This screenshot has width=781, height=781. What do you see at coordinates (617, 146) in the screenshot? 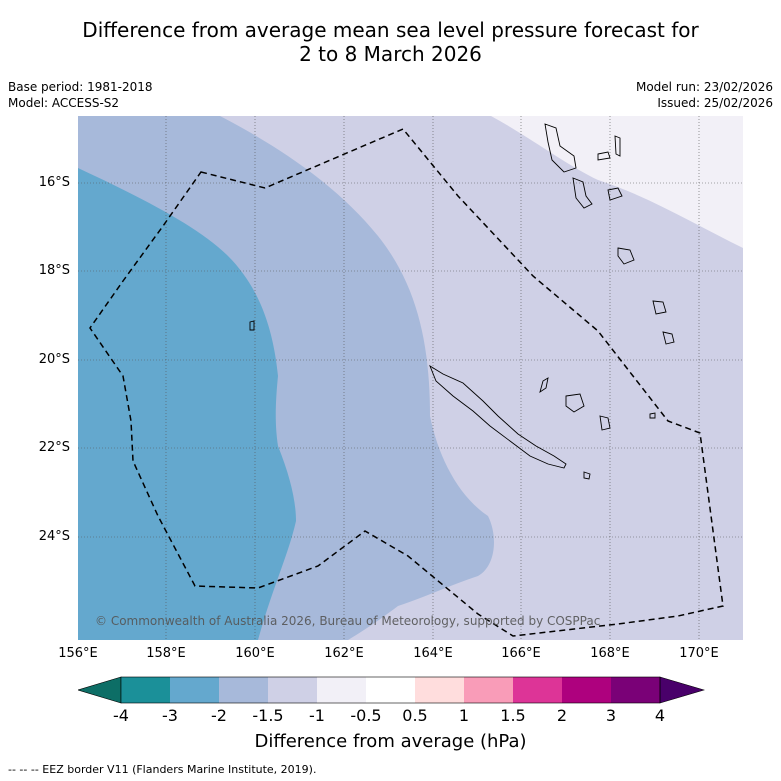
I see `vanuatu-pentecost` at bounding box center [617, 146].